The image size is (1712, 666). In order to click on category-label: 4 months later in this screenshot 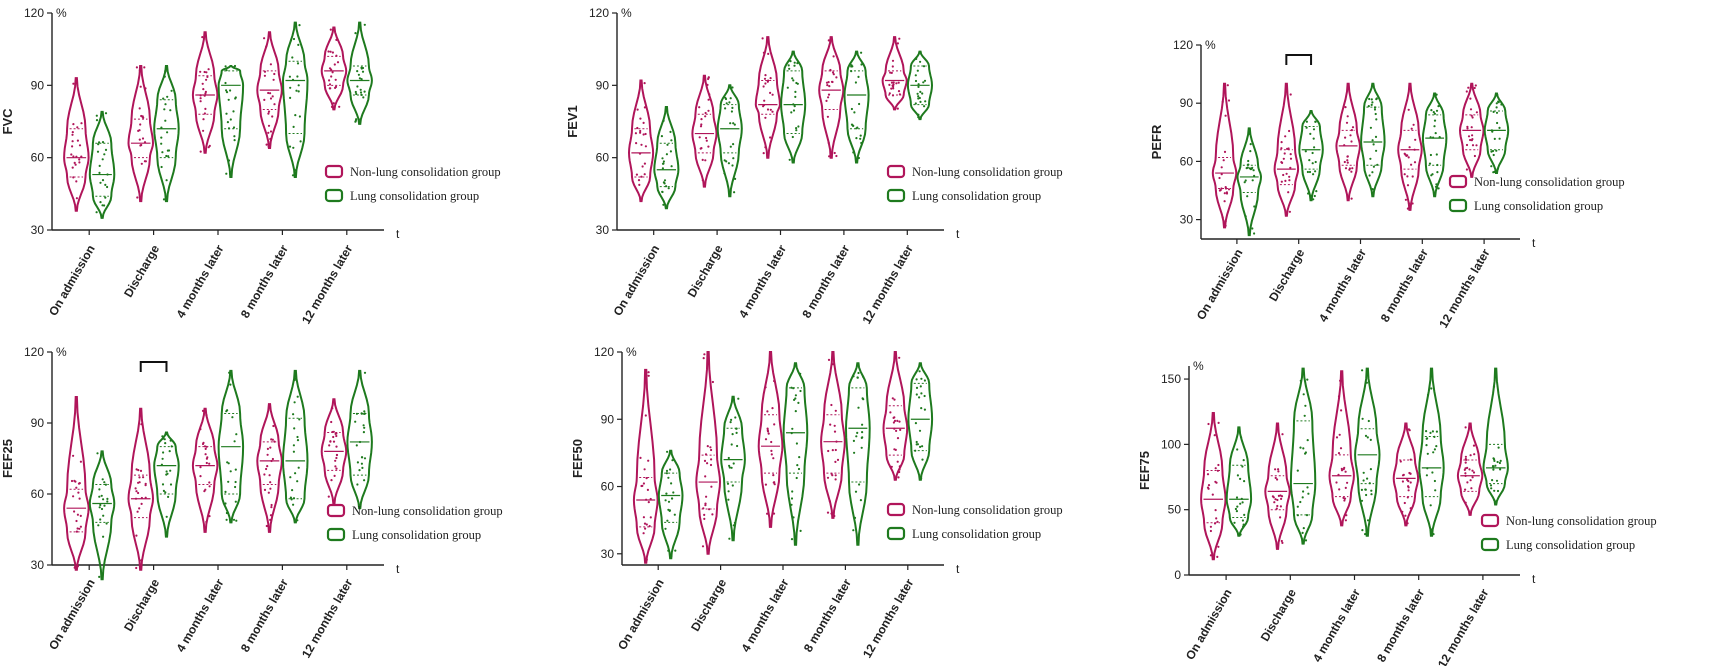, I will do `click(762, 281)`.